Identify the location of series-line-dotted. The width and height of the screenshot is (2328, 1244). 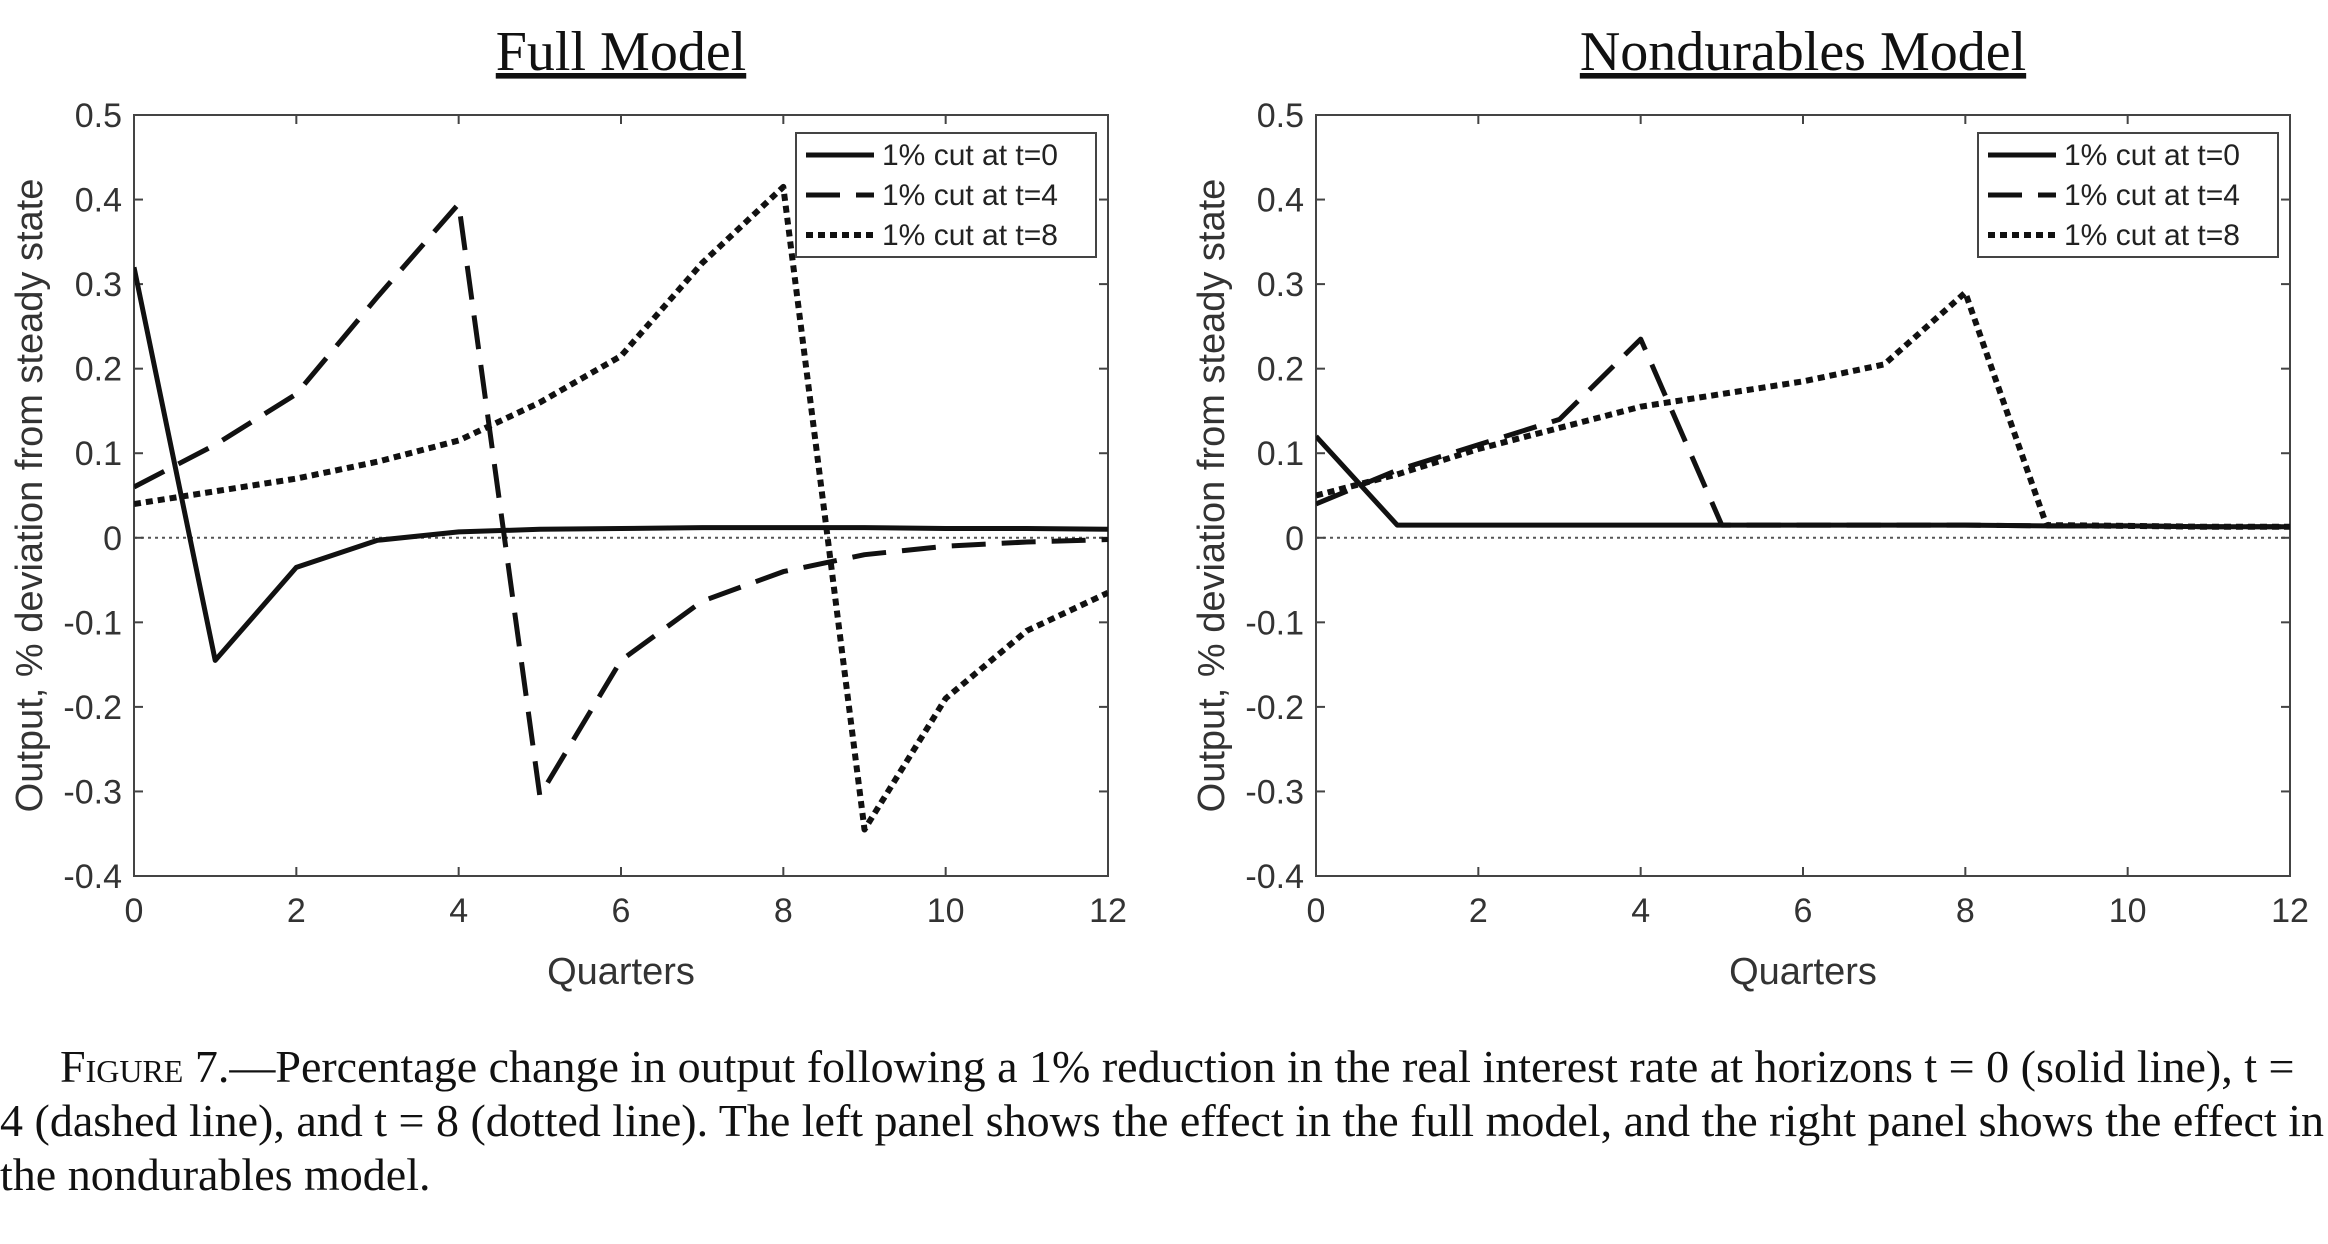
(1803, 409).